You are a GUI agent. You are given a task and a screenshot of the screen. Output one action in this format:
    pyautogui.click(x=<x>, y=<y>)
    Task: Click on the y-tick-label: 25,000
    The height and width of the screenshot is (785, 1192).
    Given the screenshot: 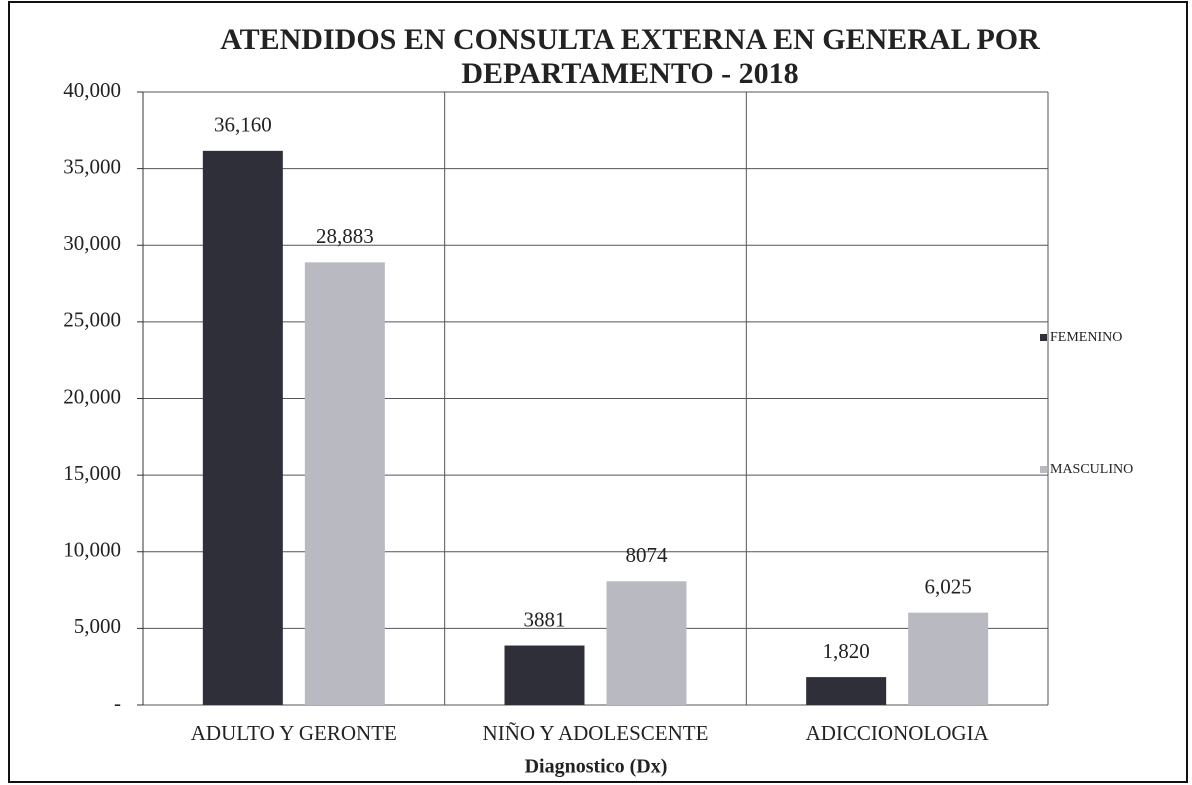 What is the action you would take?
    pyautogui.click(x=92, y=320)
    